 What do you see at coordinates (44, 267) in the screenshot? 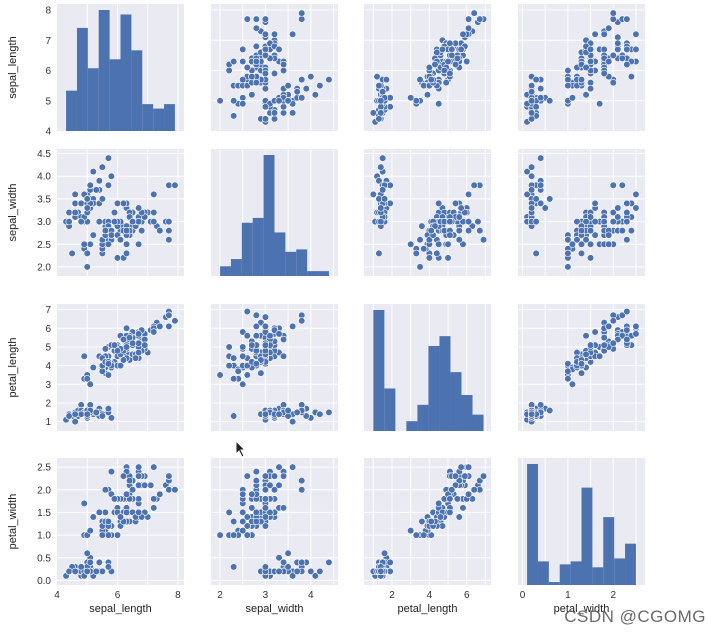
I see `y-tick-label: 2.0` at bounding box center [44, 267].